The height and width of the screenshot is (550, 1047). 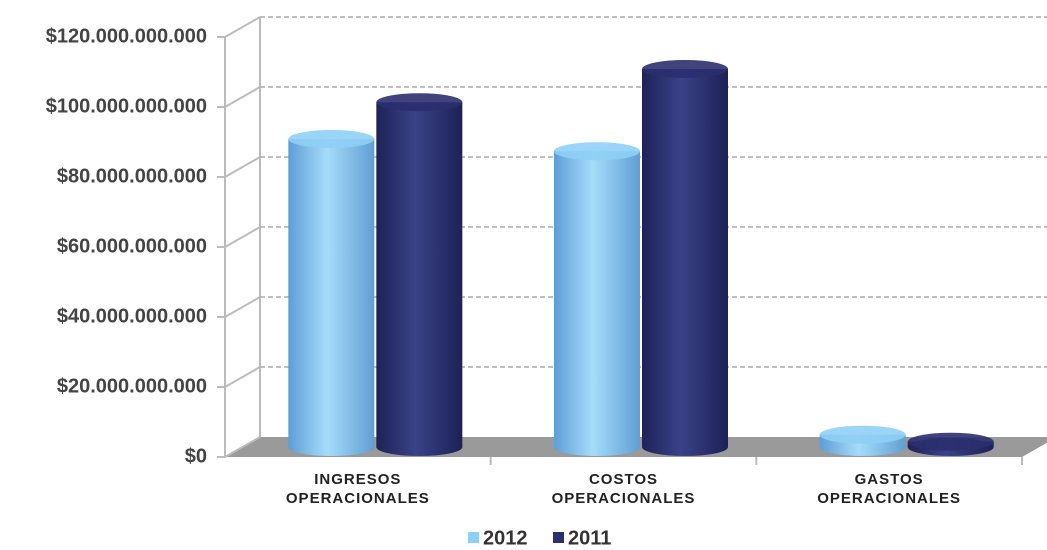 I want to click on y-tick-label: $40.000.000.000, so click(x=132, y=316).